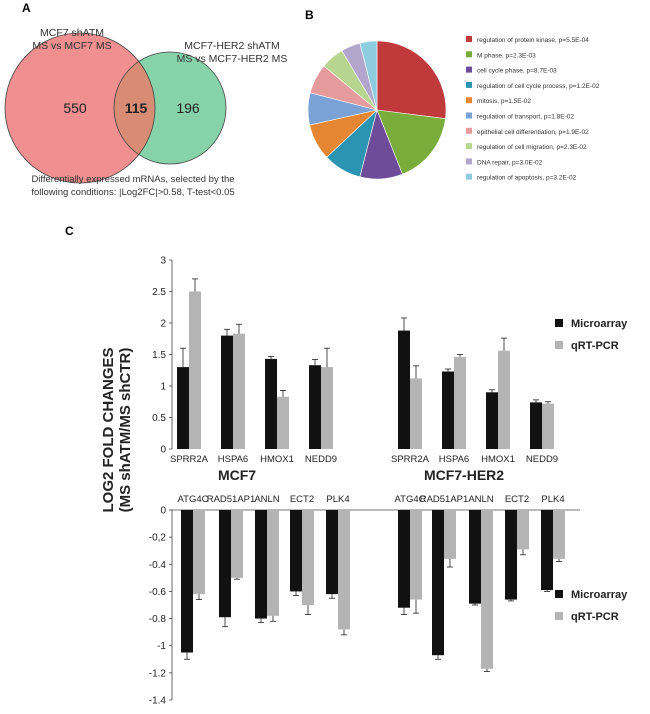  Describe the element at coordinates (108, 429) in the screenshot. I see `y-axis-label-line1: LOG2 FOLD CHANGES` at that location.